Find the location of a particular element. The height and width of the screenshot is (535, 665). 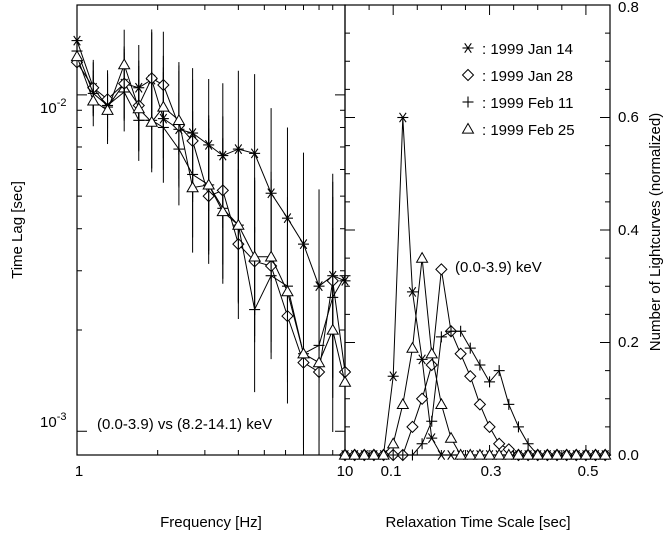

right-y-tick-label-0.4: 0.4 is located at coordinates (628, 230).